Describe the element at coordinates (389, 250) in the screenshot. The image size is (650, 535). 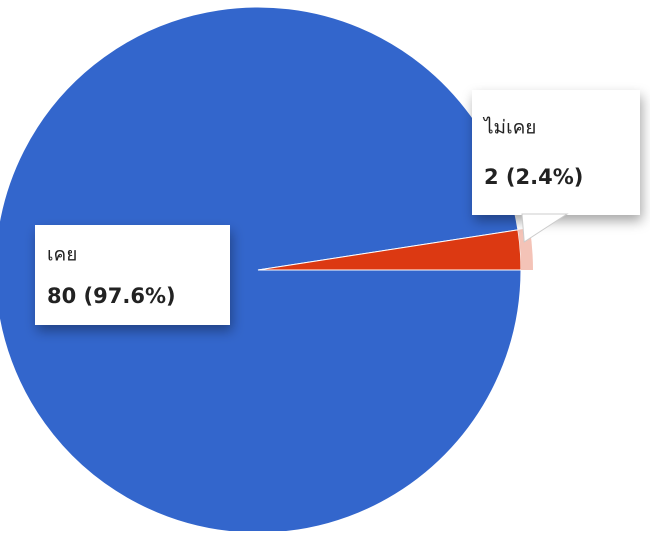
I see `pie-slice` at that location.